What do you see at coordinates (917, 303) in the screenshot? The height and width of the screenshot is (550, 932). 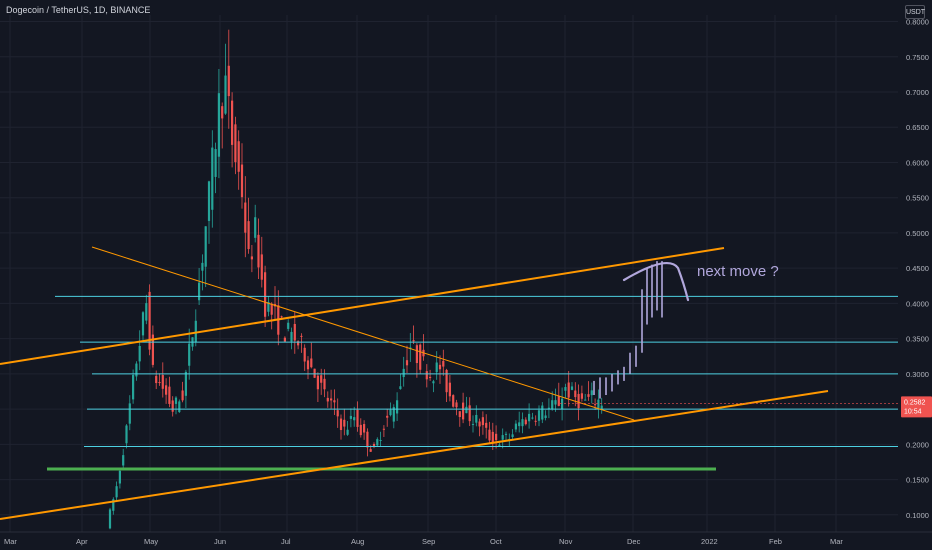 I see `price-tick-label: 0.4000` at bounding box center [917, 303].